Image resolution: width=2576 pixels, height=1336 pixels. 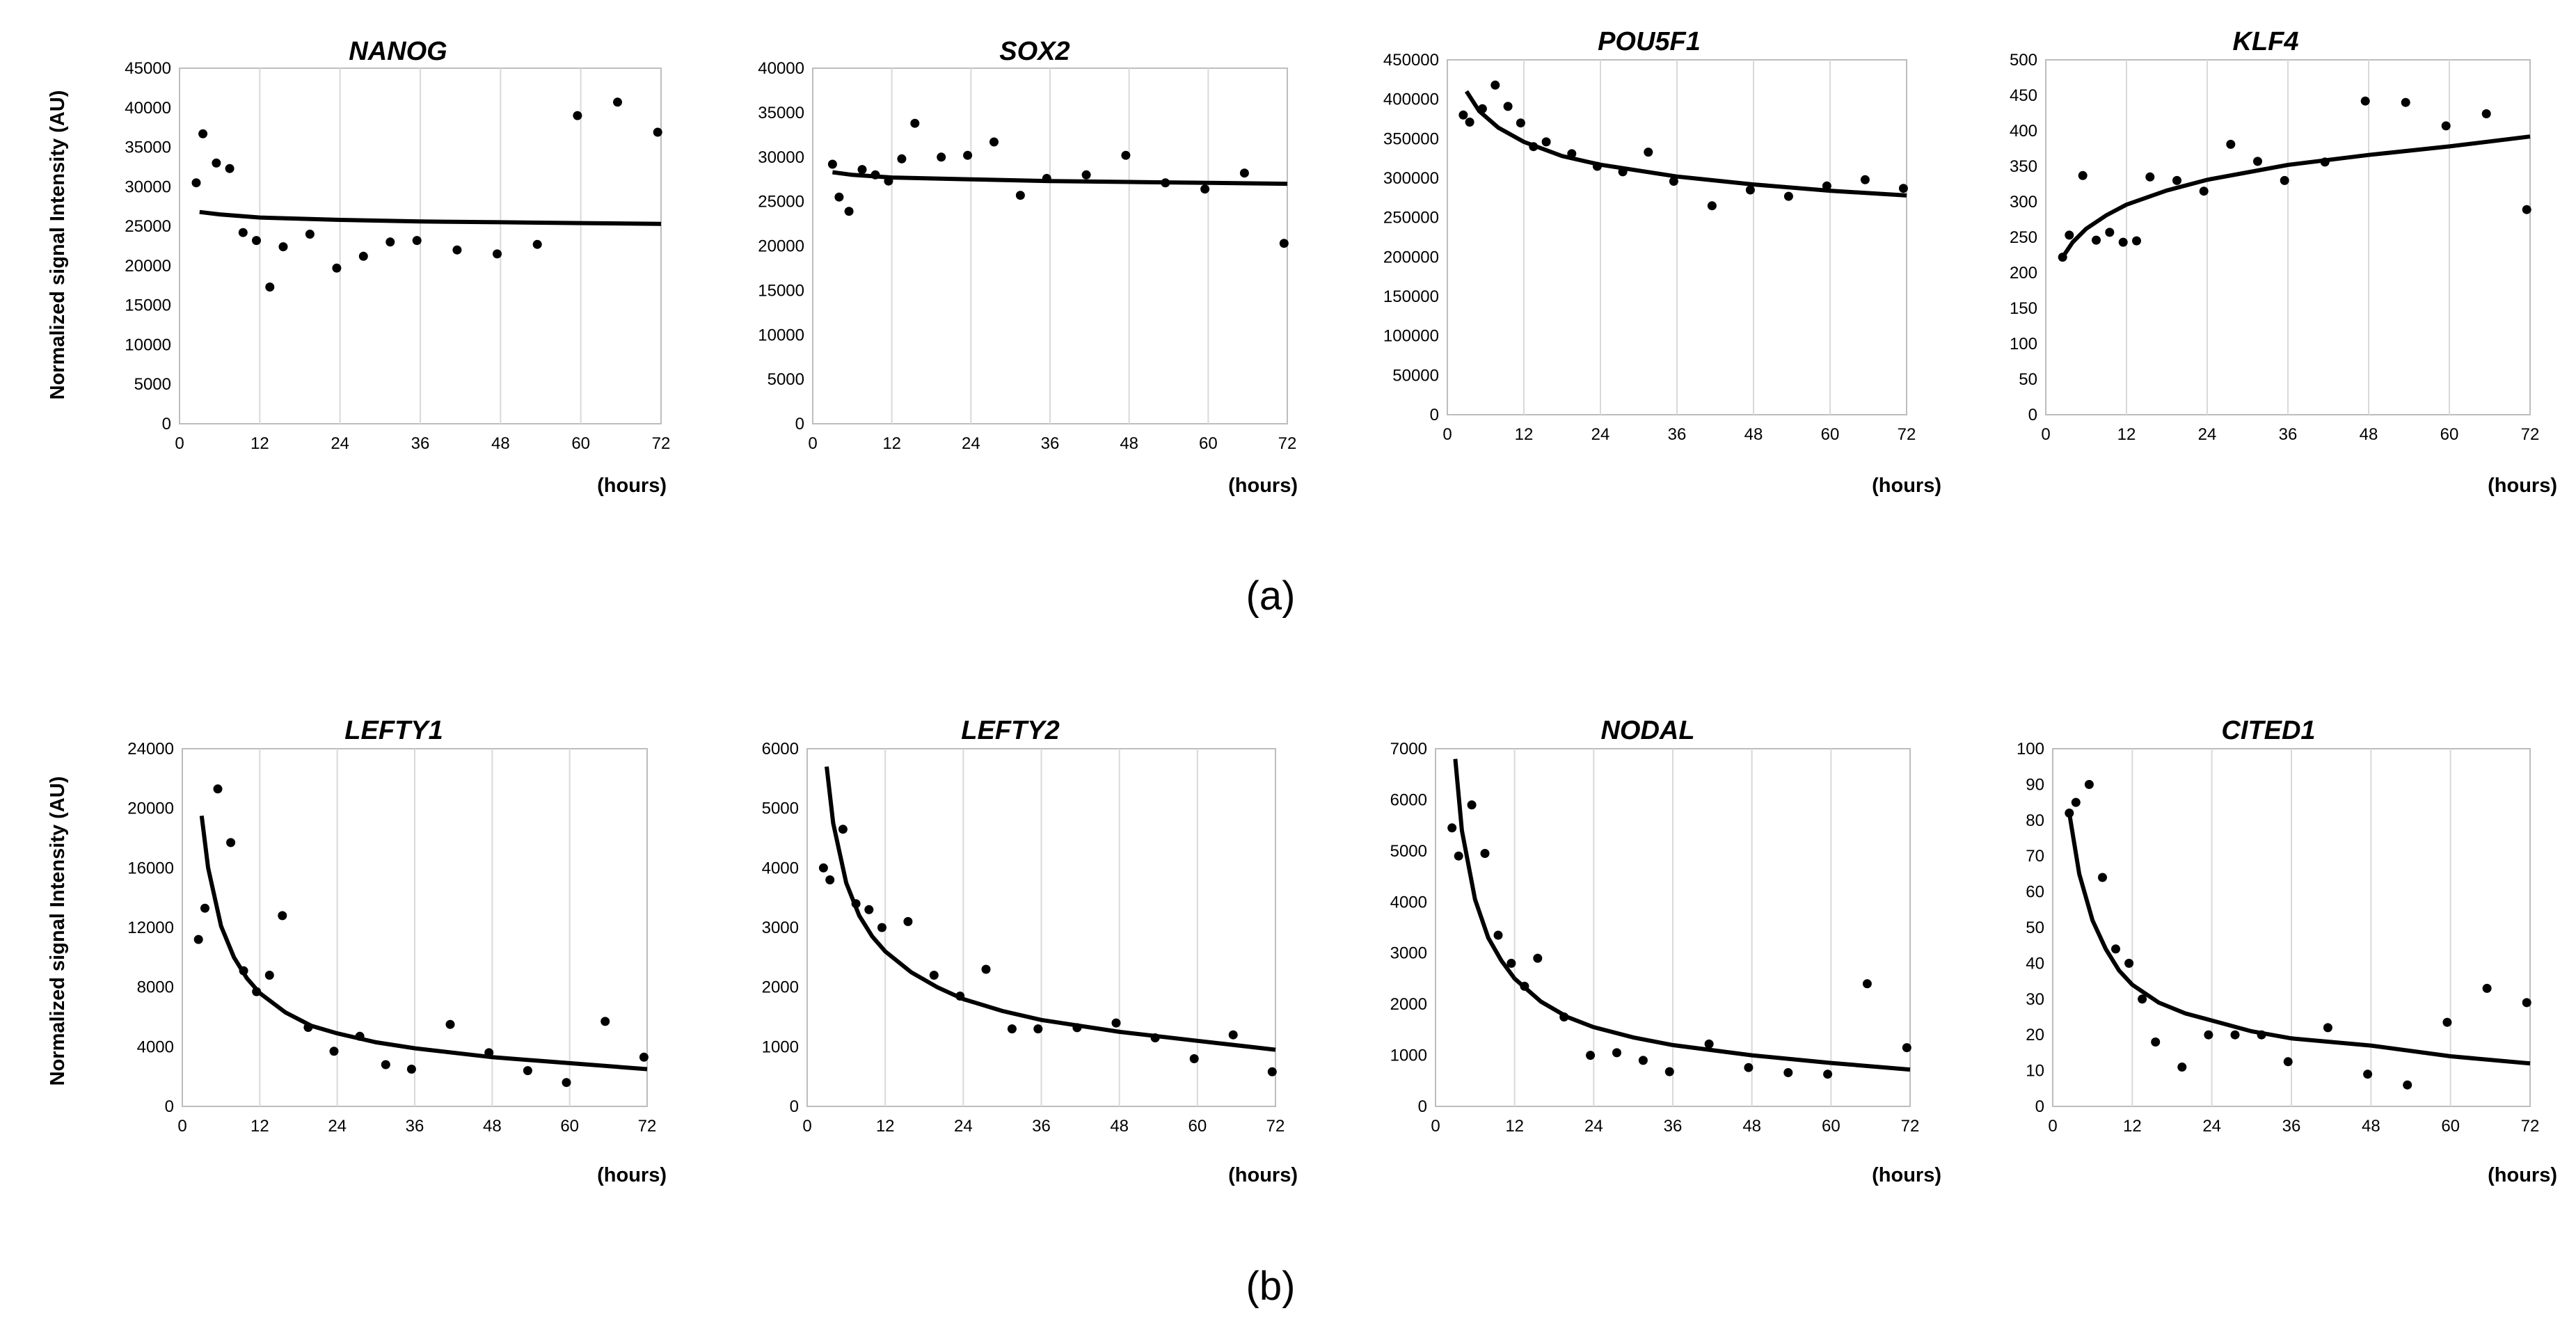 I want to click on chart-title: NODAL, so click(x=1647, y=730).